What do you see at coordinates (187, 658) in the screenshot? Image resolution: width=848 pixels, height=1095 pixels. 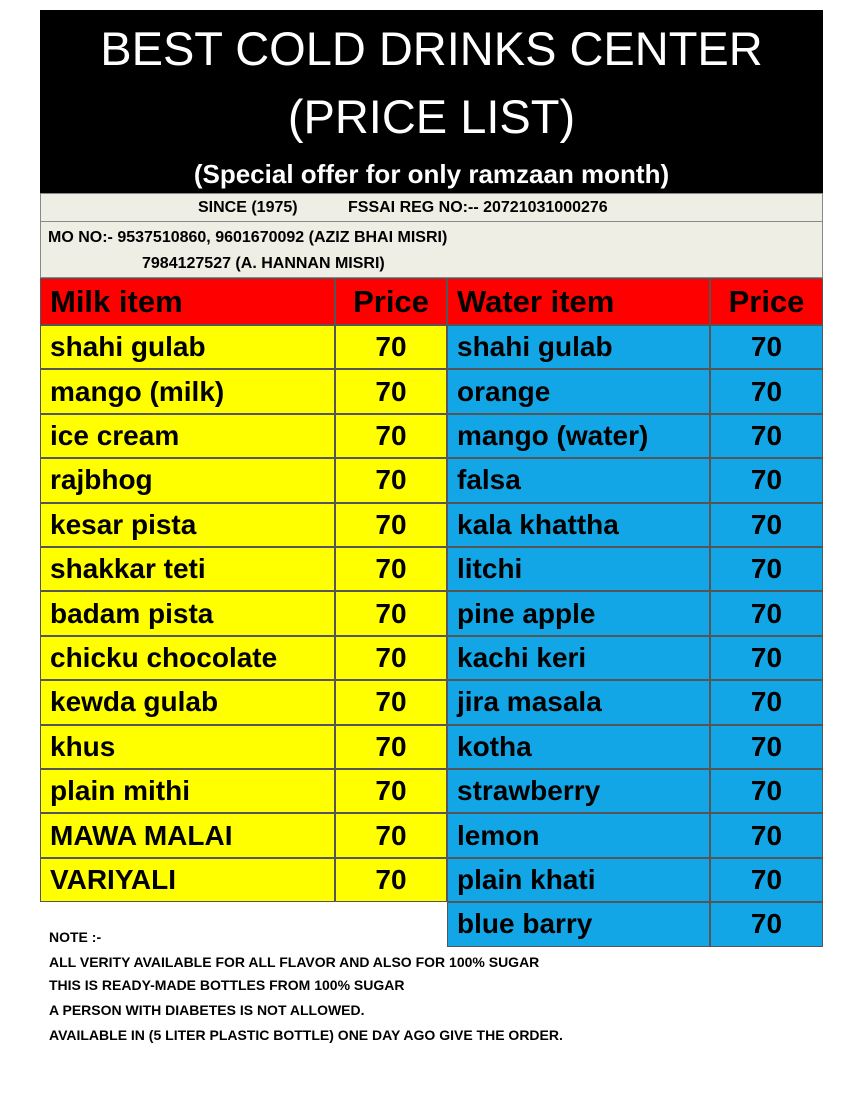 I see `item-name: chicku chocolate` at bounding box center [187, 658].